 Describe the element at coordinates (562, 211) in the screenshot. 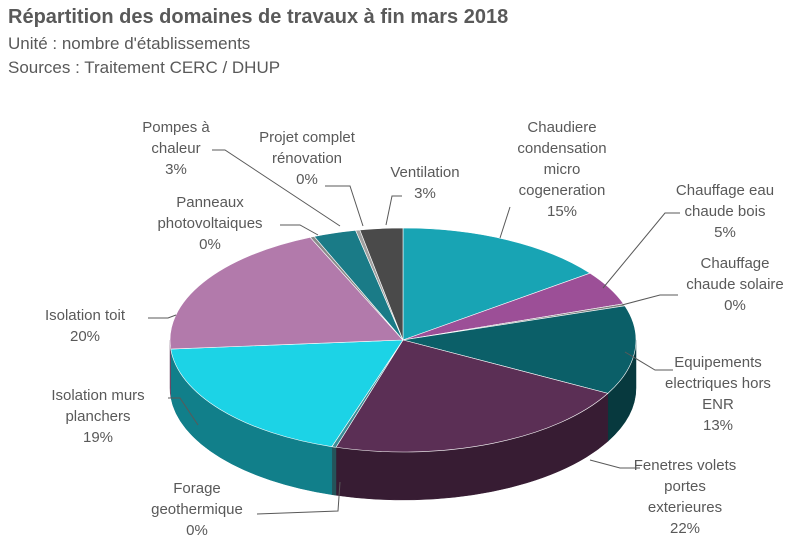

I see `value-label: 15%` at that location.